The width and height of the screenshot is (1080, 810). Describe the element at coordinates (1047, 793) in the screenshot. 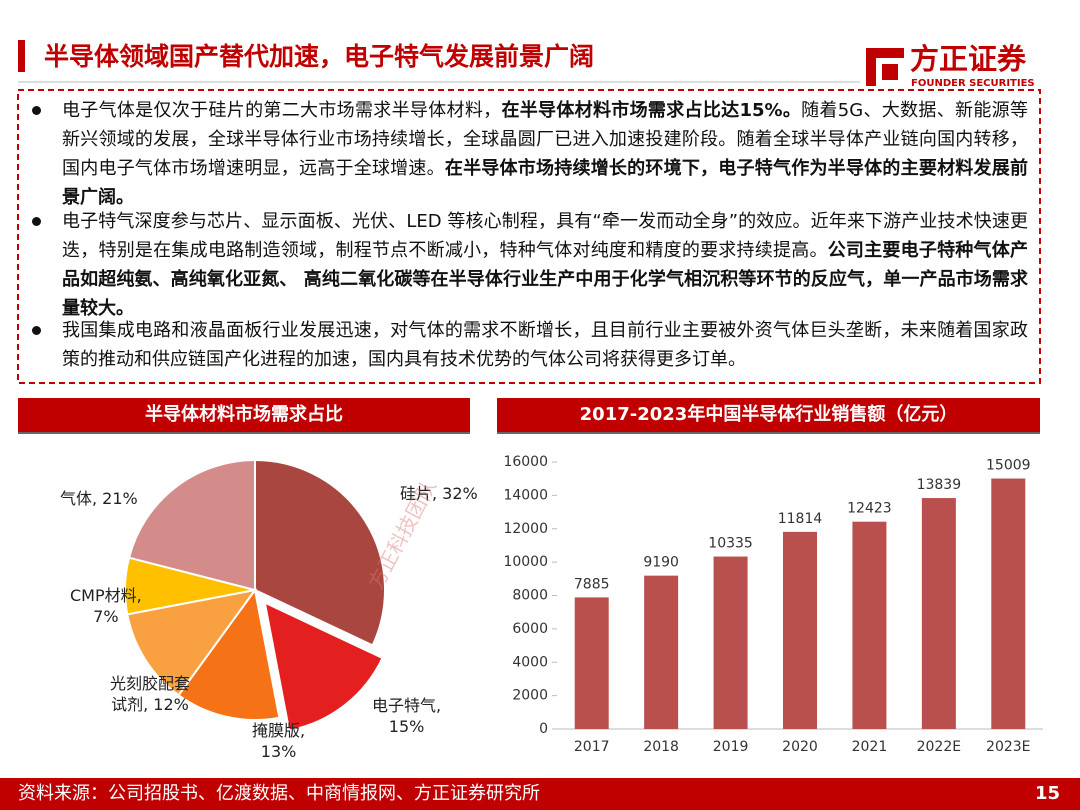

I see `page-number: 15` at that location.